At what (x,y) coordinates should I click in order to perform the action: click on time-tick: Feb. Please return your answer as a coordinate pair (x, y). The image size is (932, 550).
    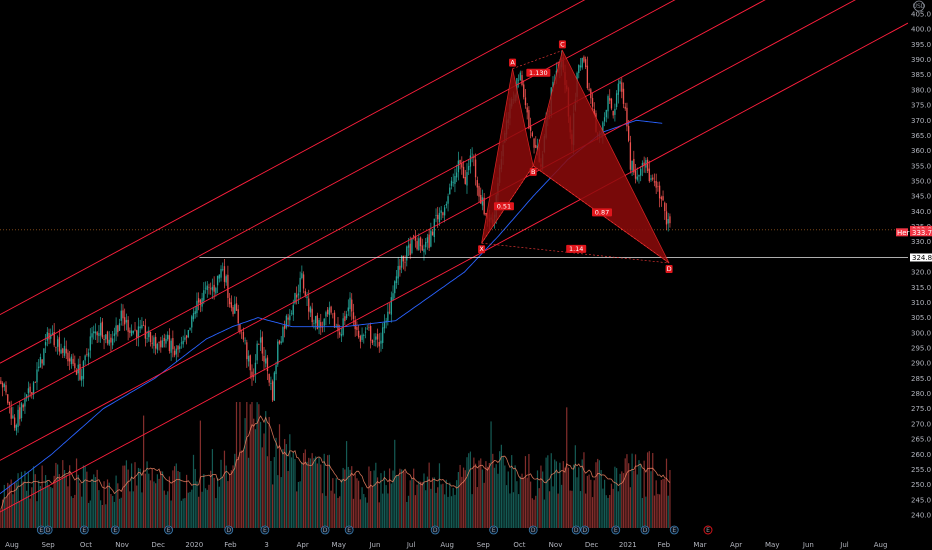
    Looking at the image, I should click on (664, 545).